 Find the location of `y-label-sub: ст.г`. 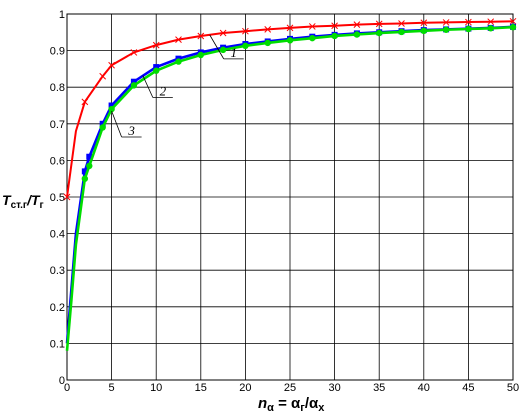

y-label-sub: ст.г is located at coordinates (19, 205).